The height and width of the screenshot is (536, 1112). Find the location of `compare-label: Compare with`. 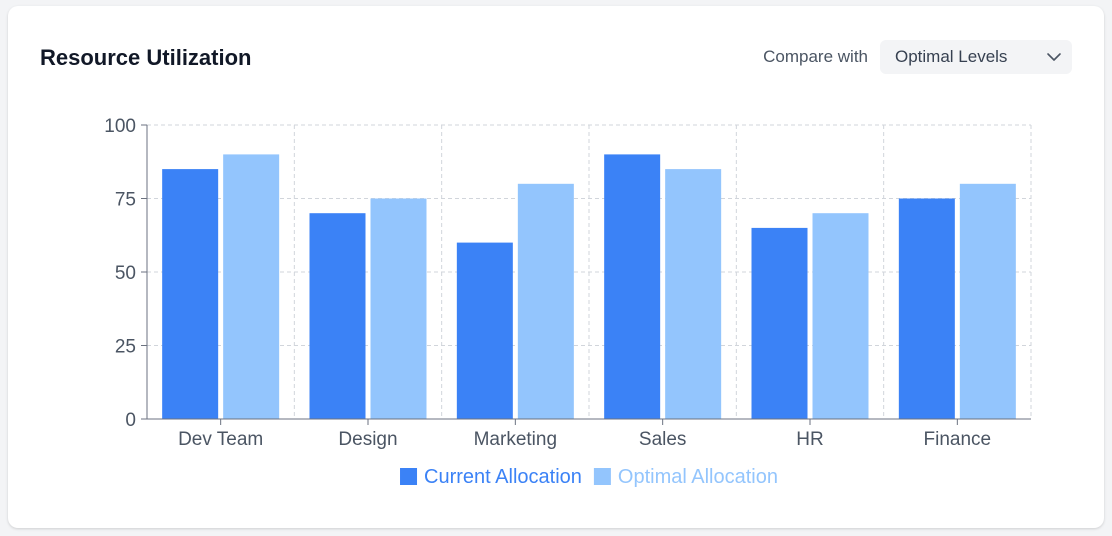

compare-label: Compare with is located at coordinates (815, 56).